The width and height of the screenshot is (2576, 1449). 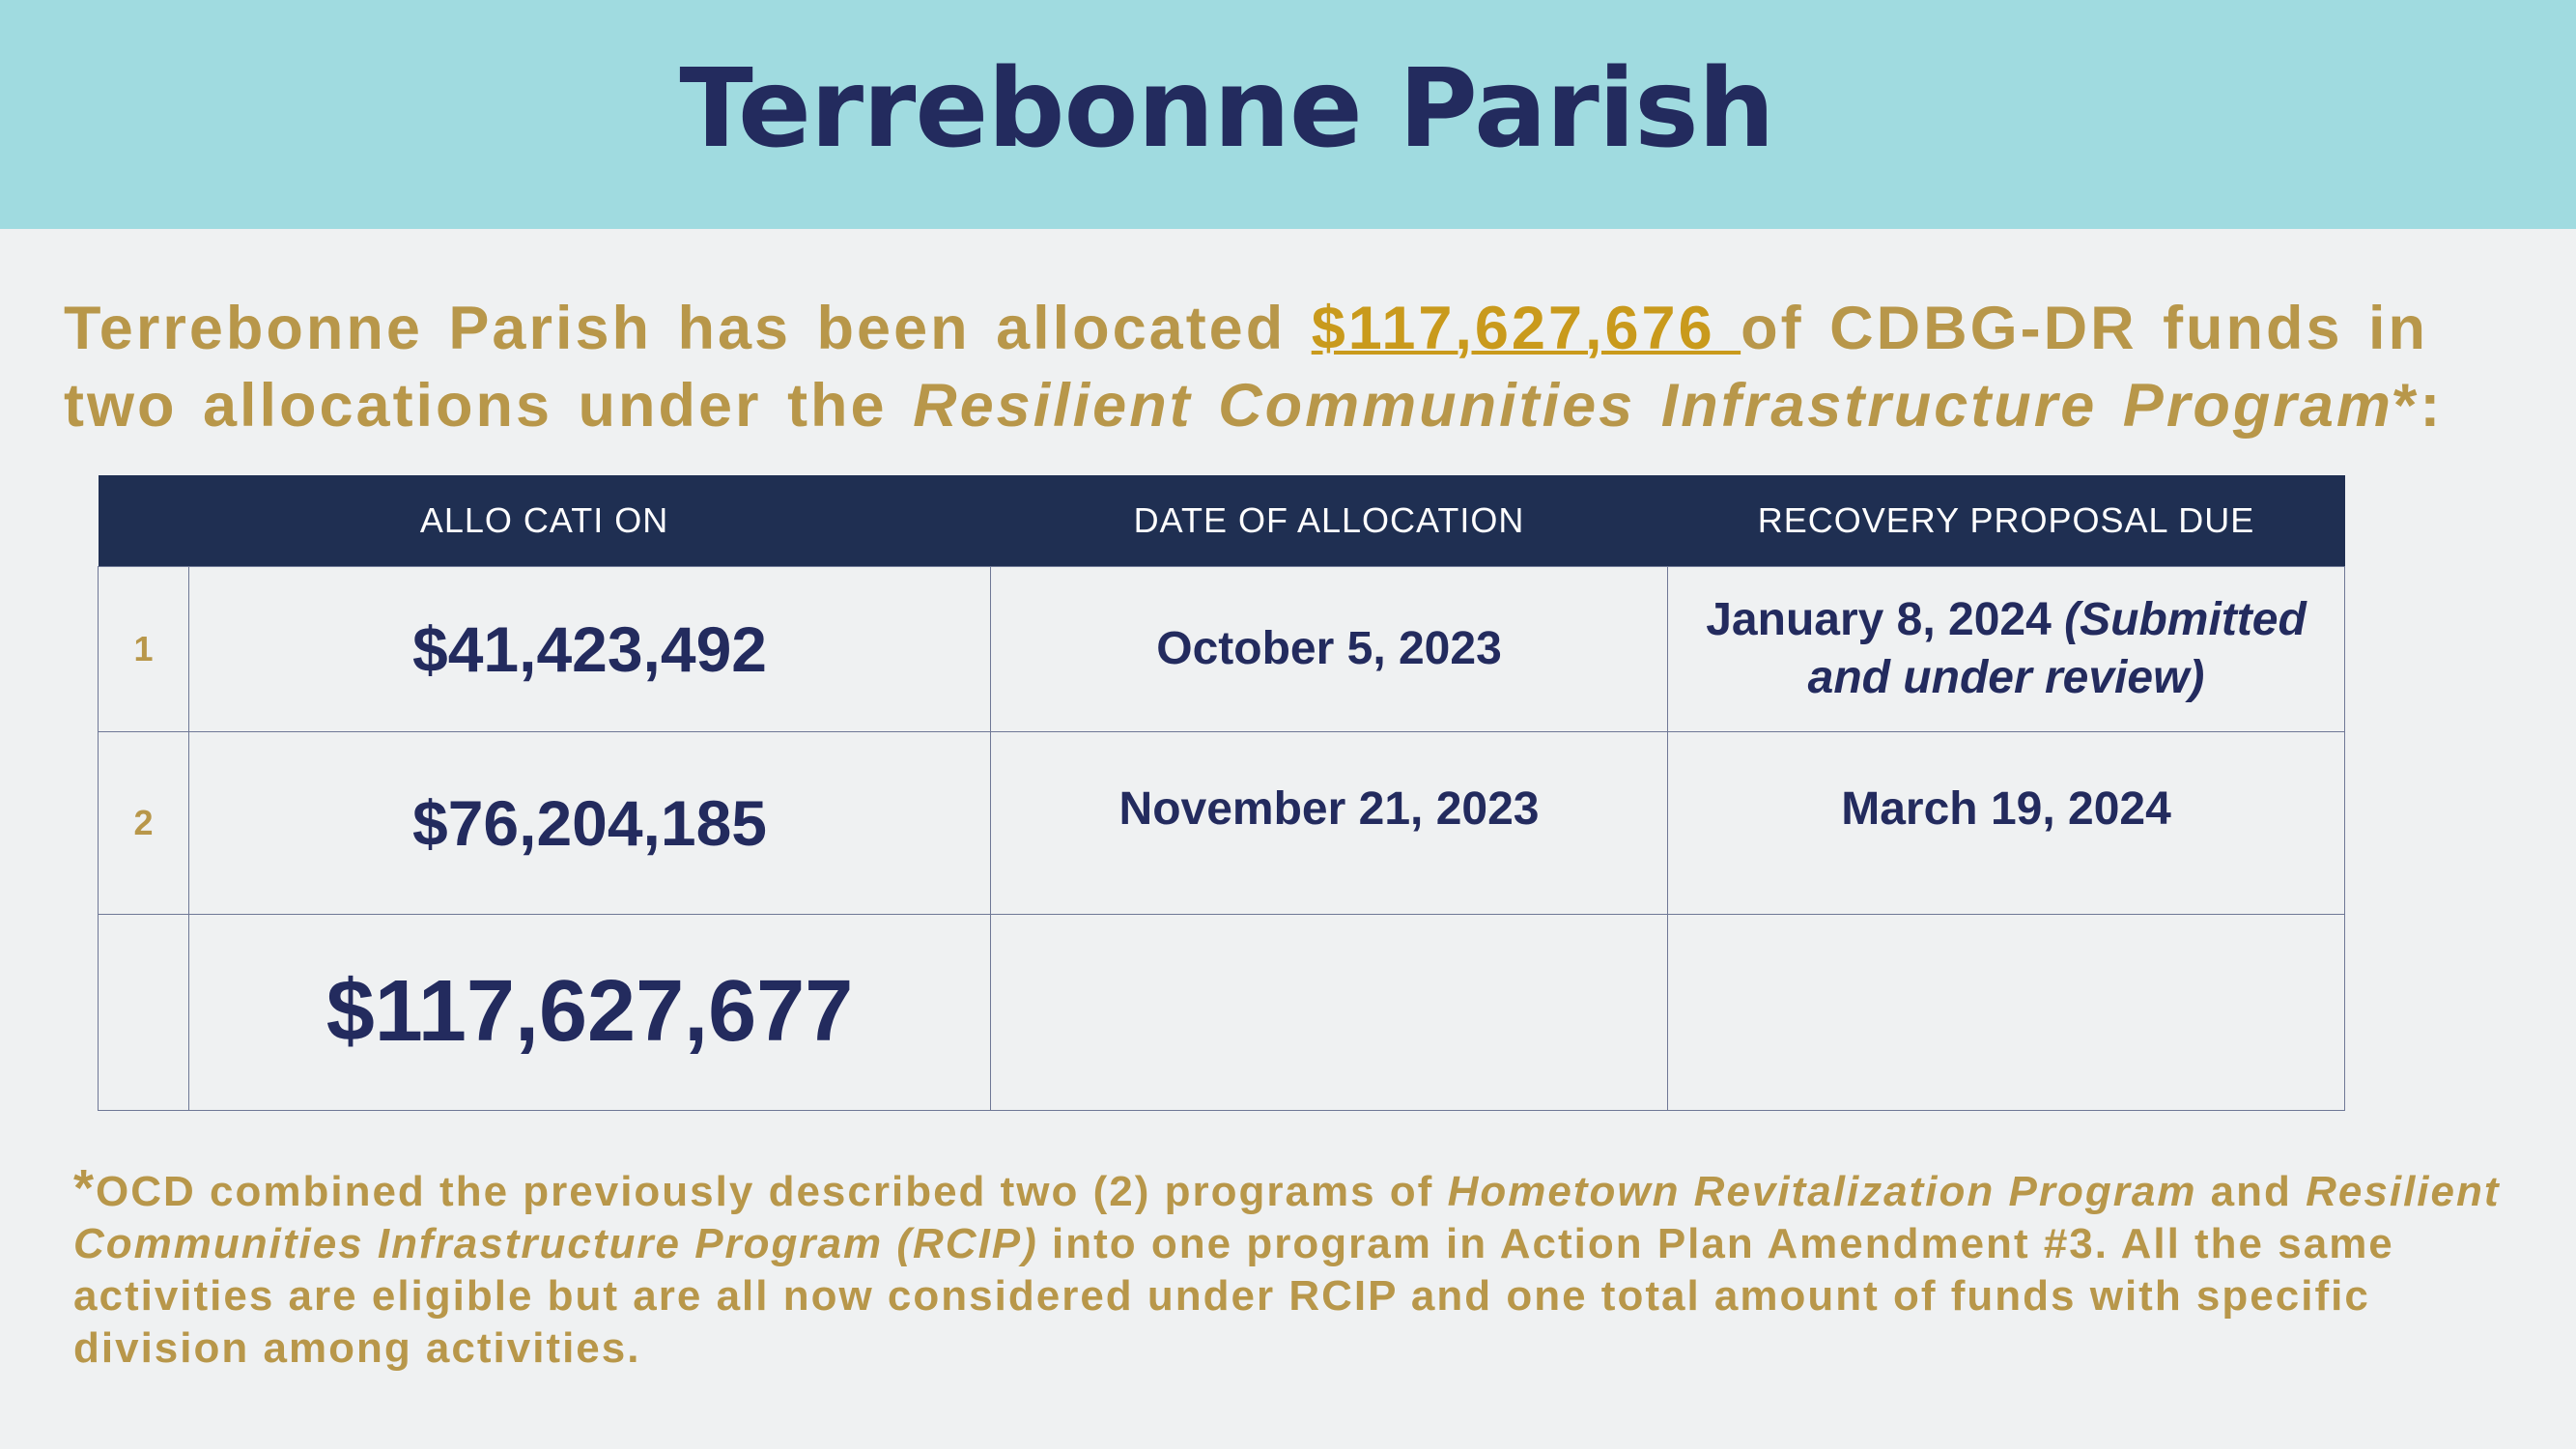 What do you see at coordinates (589, 1012) in the screenshot?
I see `total-amount: $117,627,677` at bounding box center [589, 1012].